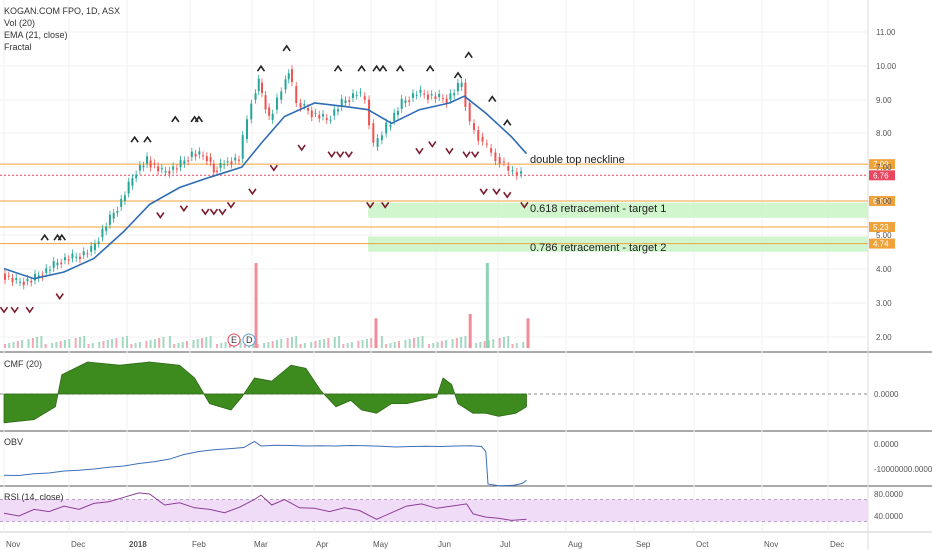  Describe the element at coordinates (234, 340) in the screenshot. I see `earnings-marker` at that location.